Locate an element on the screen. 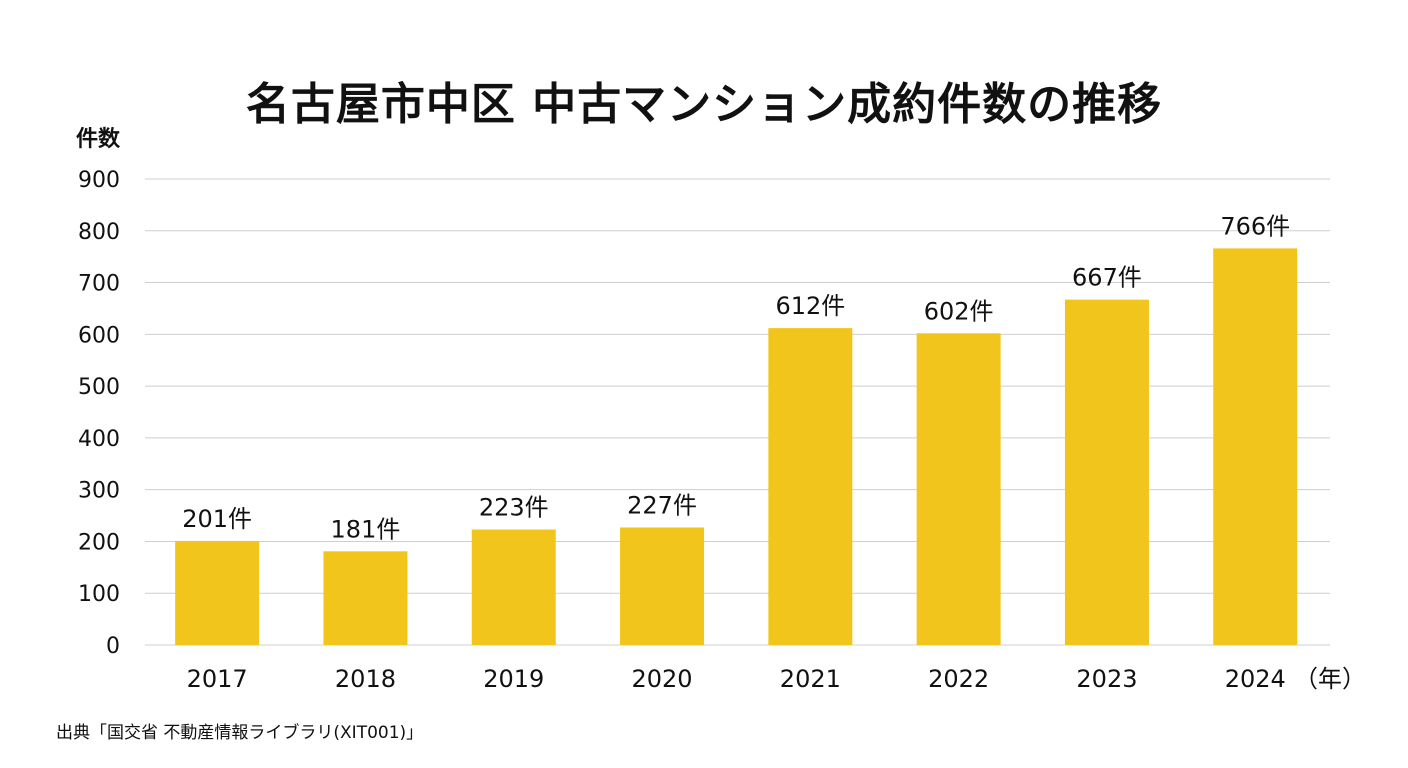 The width and height of the screenshot is (1408, 768). y-tick-label: 500 is located at coordinates (99, 387).